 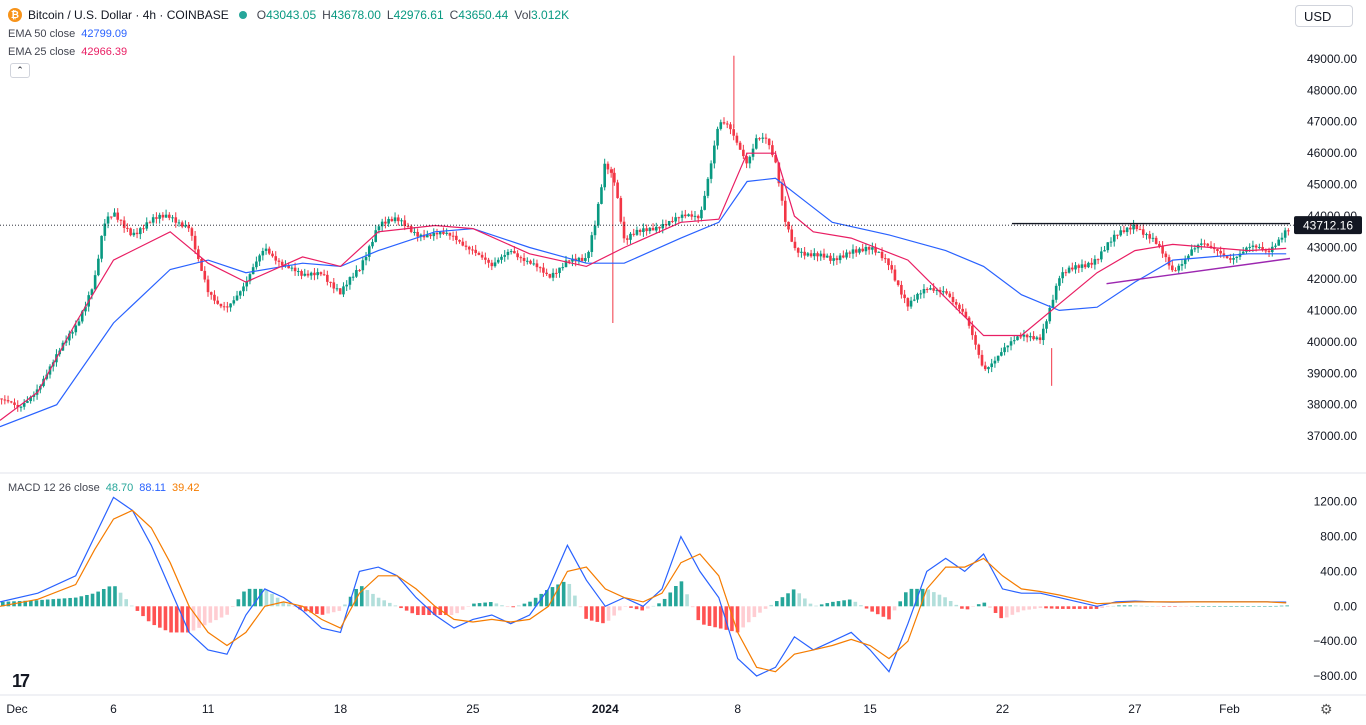 I want to click on ohlc-open: O43043.05, so click(x=286, y=15).